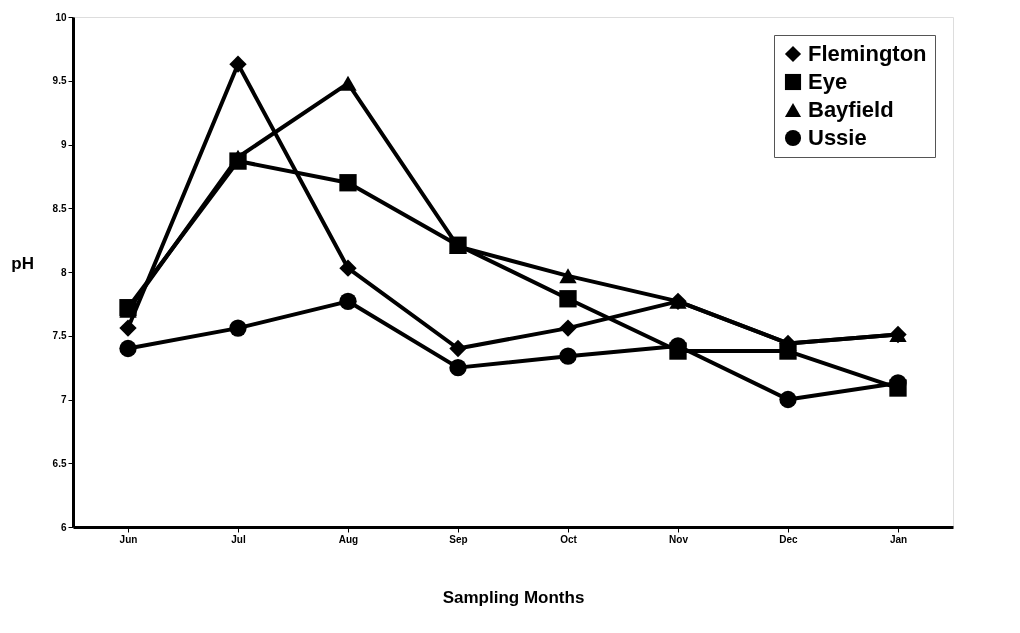 The width and height of the screenshot is (1020, 633). What do you see at coordinates (63, 272) in the screenshot?
I see `y-tick-label: 8` at bounding box center [63, 272].